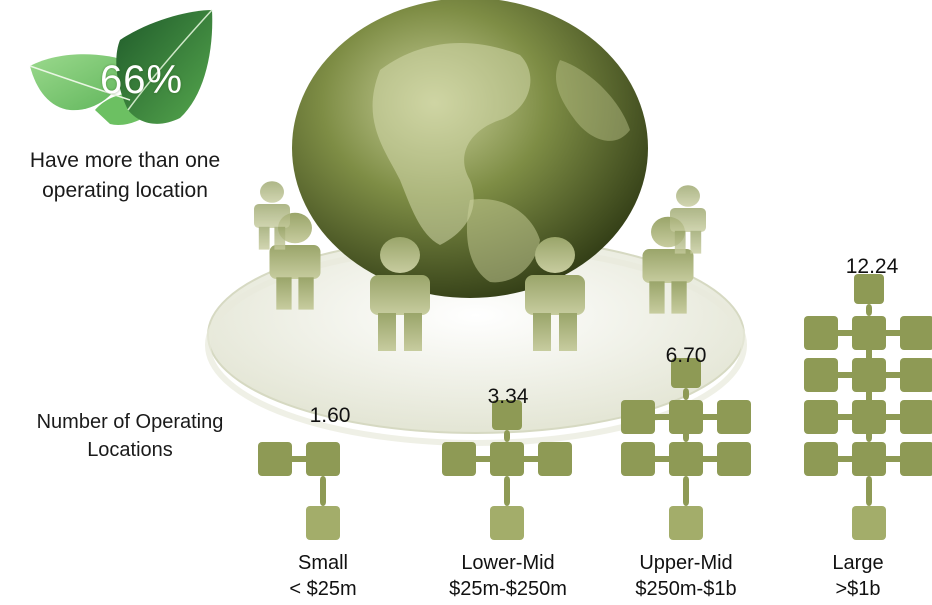 This screenshot has width=932, height=605. I want to click on axis-caption-line1: Number of Operating, so click(130, 422).